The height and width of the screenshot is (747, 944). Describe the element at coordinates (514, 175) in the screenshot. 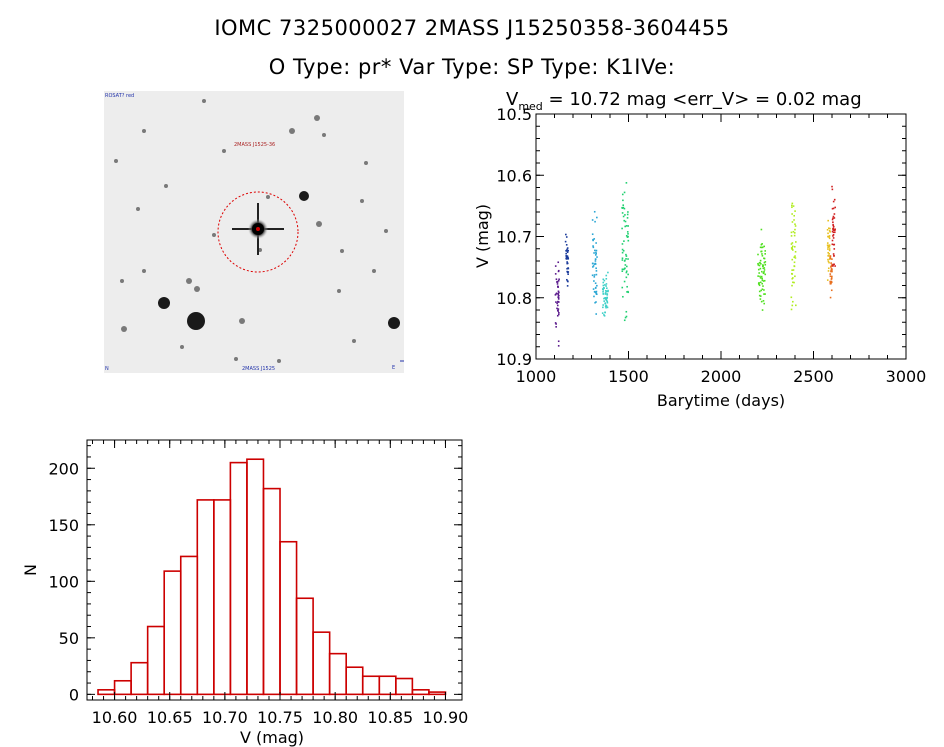

I see `light-curve-ytick-label: 10.6` at that location.